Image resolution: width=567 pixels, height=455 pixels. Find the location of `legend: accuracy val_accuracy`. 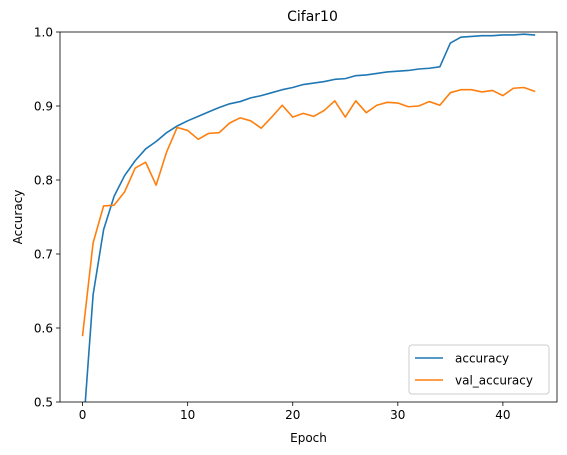

legend: accuracy val_accuracy is located at coordinates (479, 369).